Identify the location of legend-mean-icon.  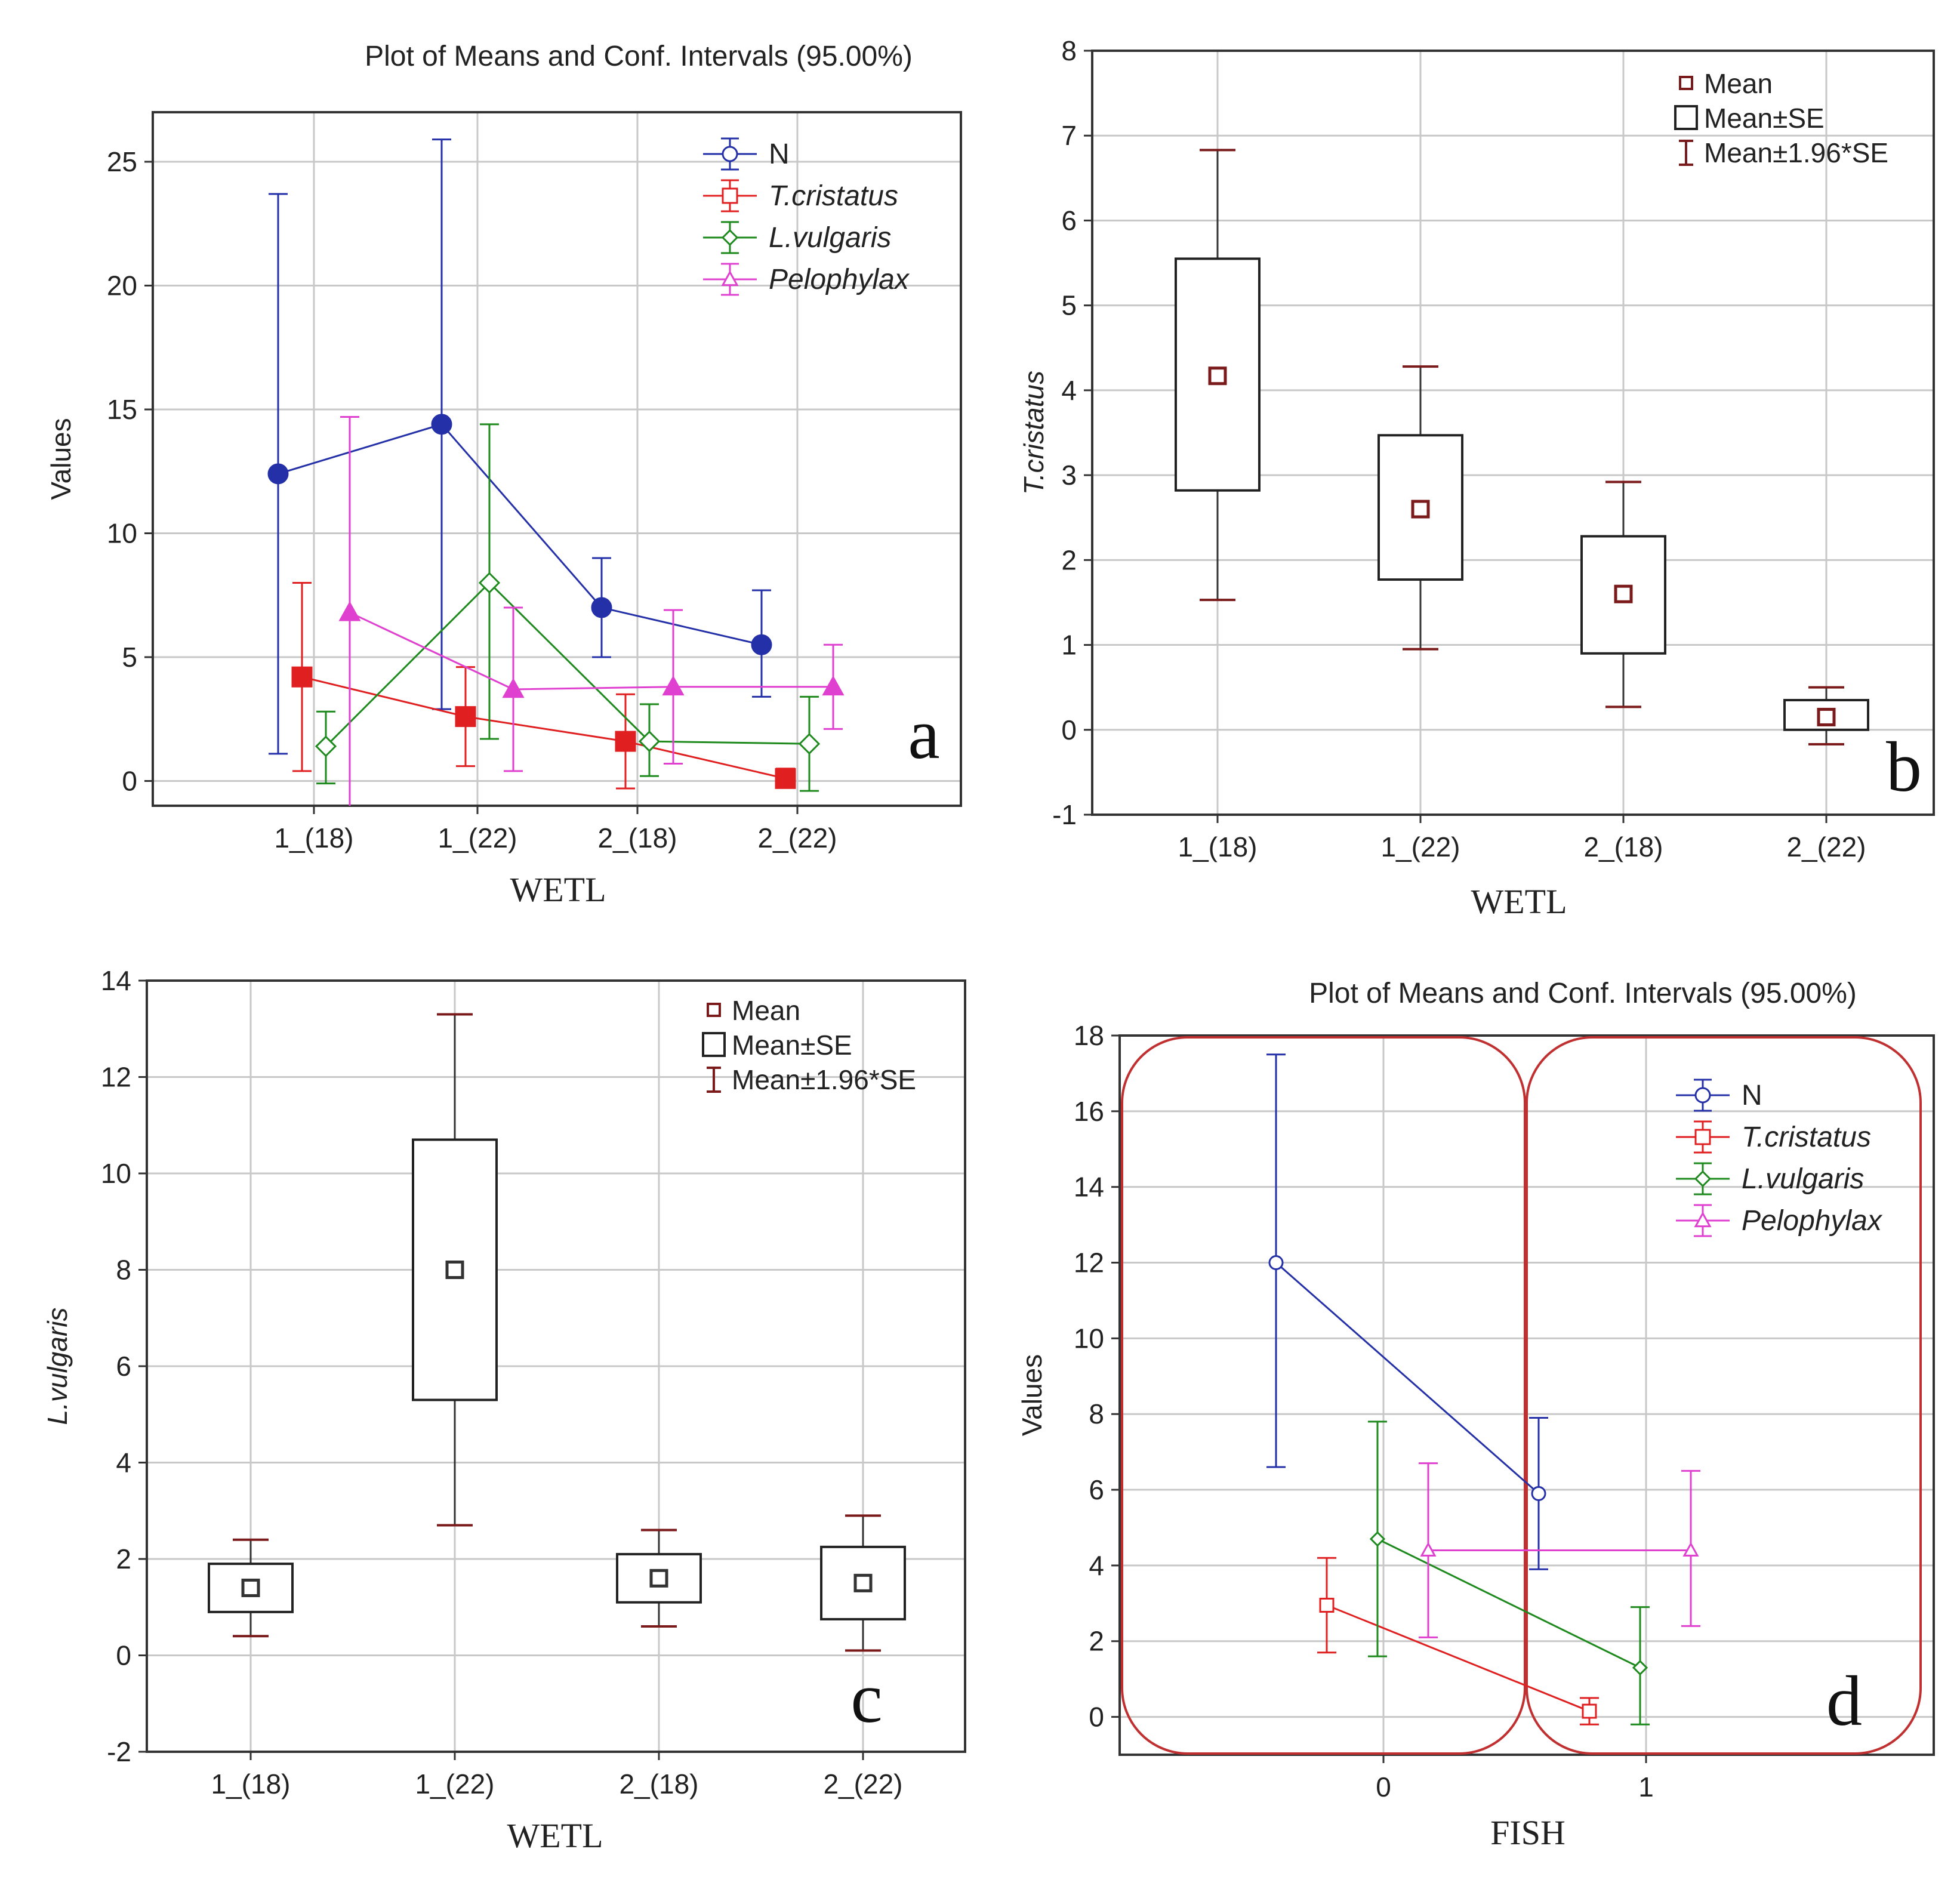
(1686, 83).